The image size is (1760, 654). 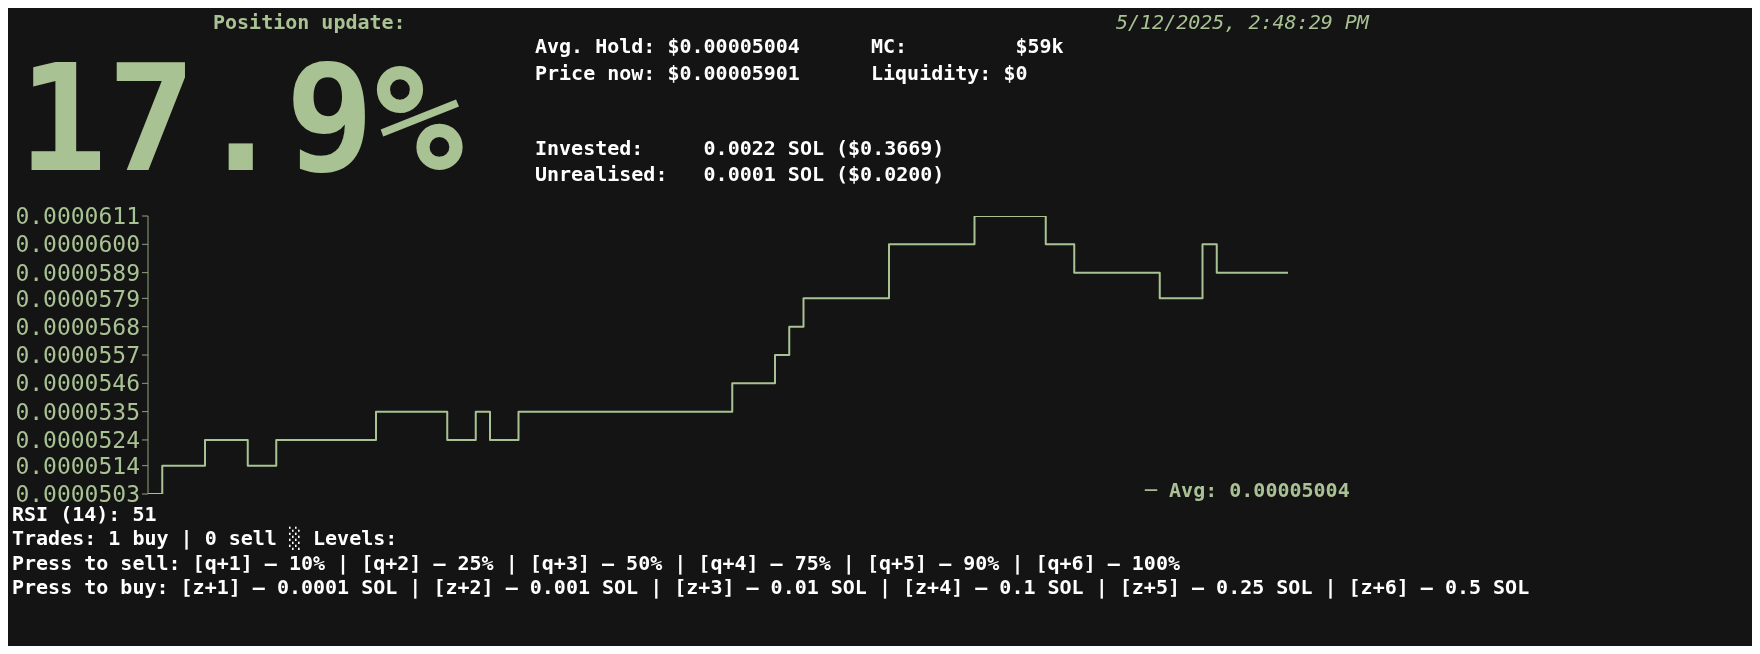 What do you see at coordinates (1242, 22) in the screenshot?
I see `chart-subtitle: 5/12/2025, 2:48:29 PM` at bounding box center [1242, 22].